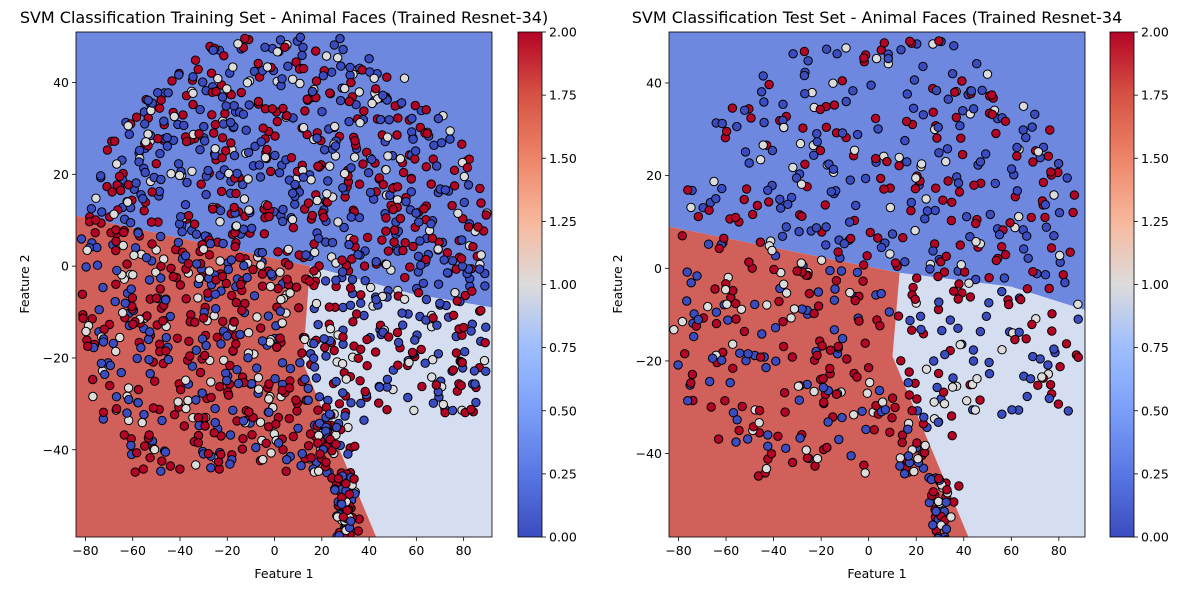 The image size is (1185, 590). Describe the element at coordinates (563, 410) in the screenshot. I see `colorbar-tick-label: 0.50` at that location.